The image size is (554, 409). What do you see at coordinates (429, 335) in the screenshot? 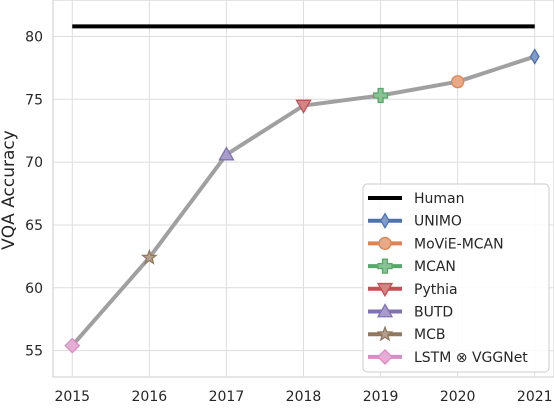
I see `legend-label: MCB` at bounding box center [429, 335].